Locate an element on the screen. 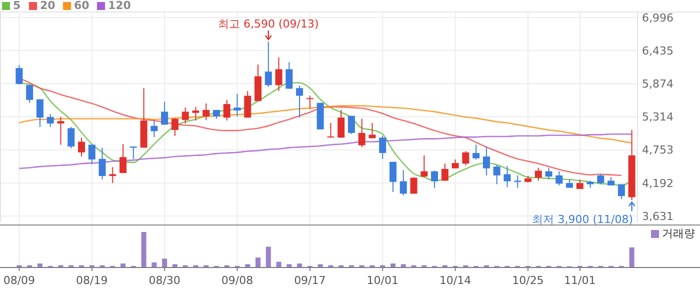  x-tick-label: 10/14 is located at coordinates (455, 280).